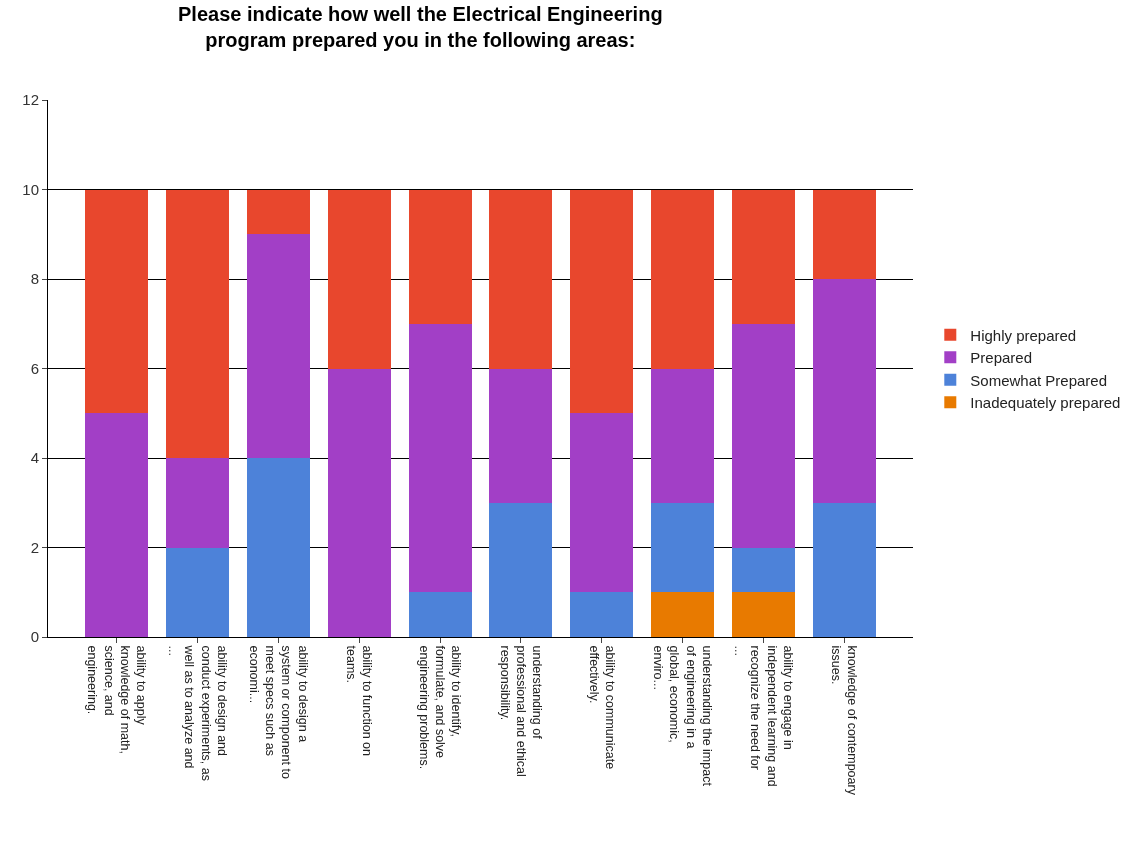 The width and height of the screenshot is (1136, 859). What do you see at coordinates (844, 720) in the screenshot?
I see `x-tick-label: knowledge of contempoary issues.` at bounding box center [844, 720].